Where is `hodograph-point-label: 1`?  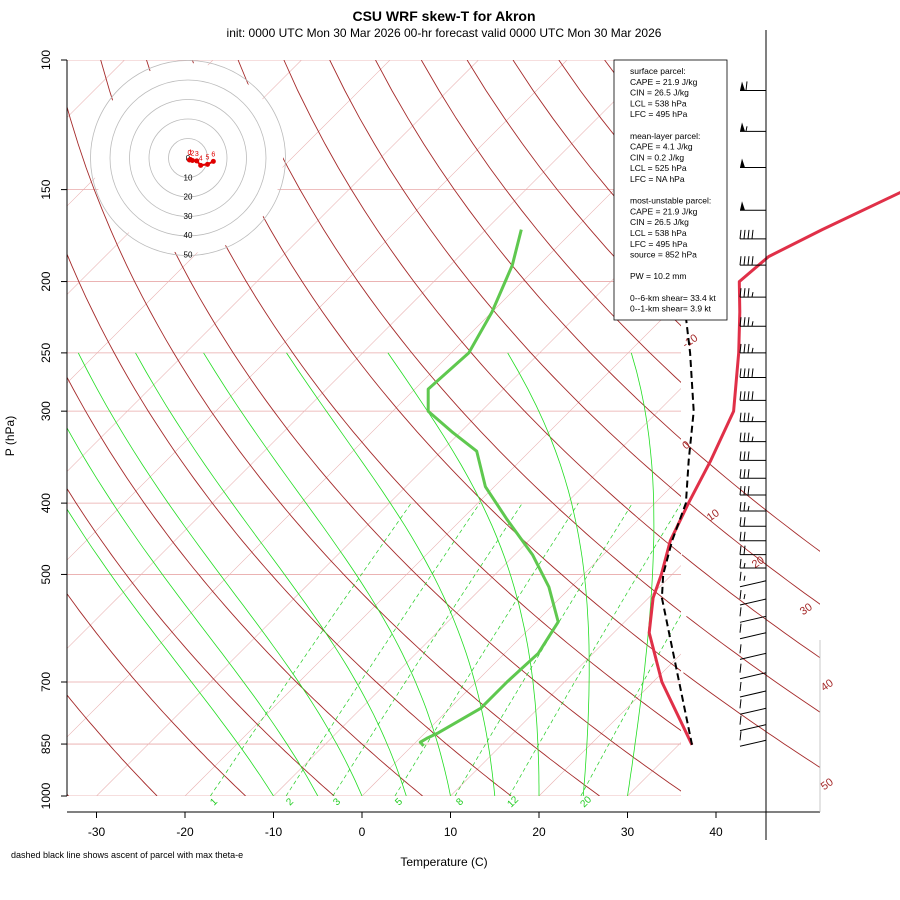
hodograph-point-label: 1 is located at coordinates (190, 152).